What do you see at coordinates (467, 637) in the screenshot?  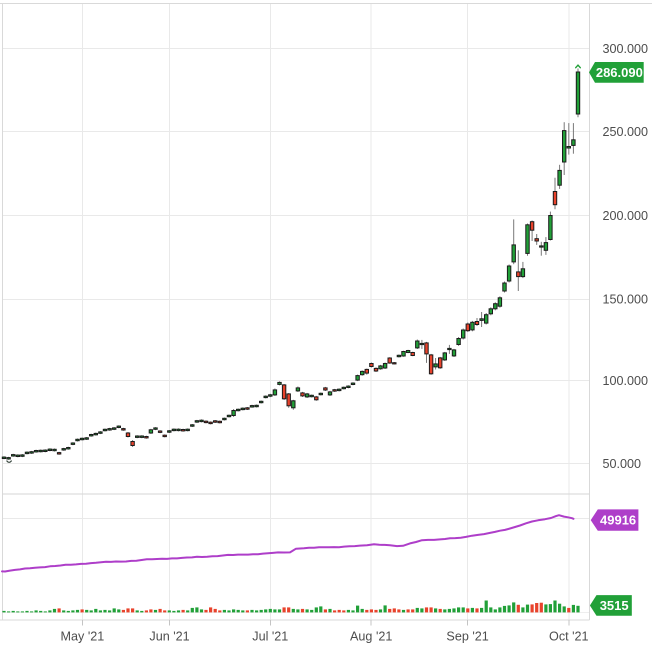 I see `svg-text: Sep '21` at bounding box center [467, 637].